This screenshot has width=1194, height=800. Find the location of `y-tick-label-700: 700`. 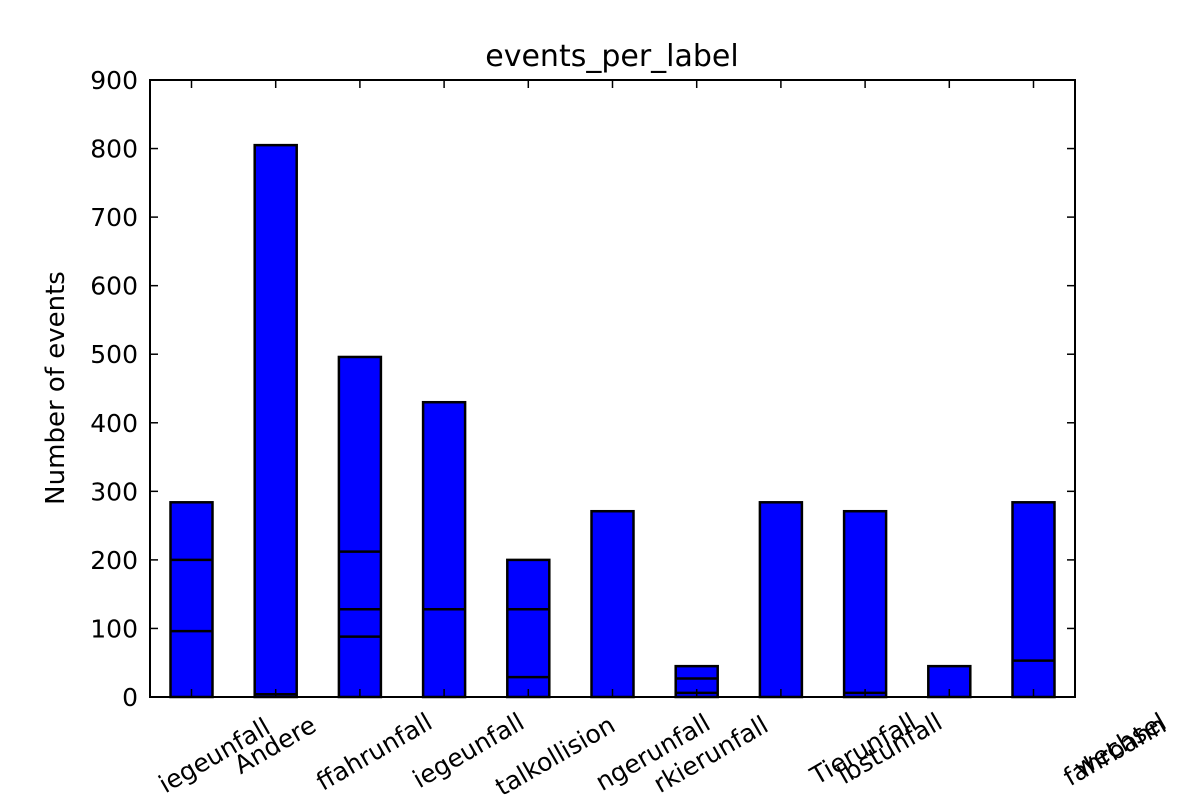

y-tick-label-700: 700 is located at coordinates (114, 217).